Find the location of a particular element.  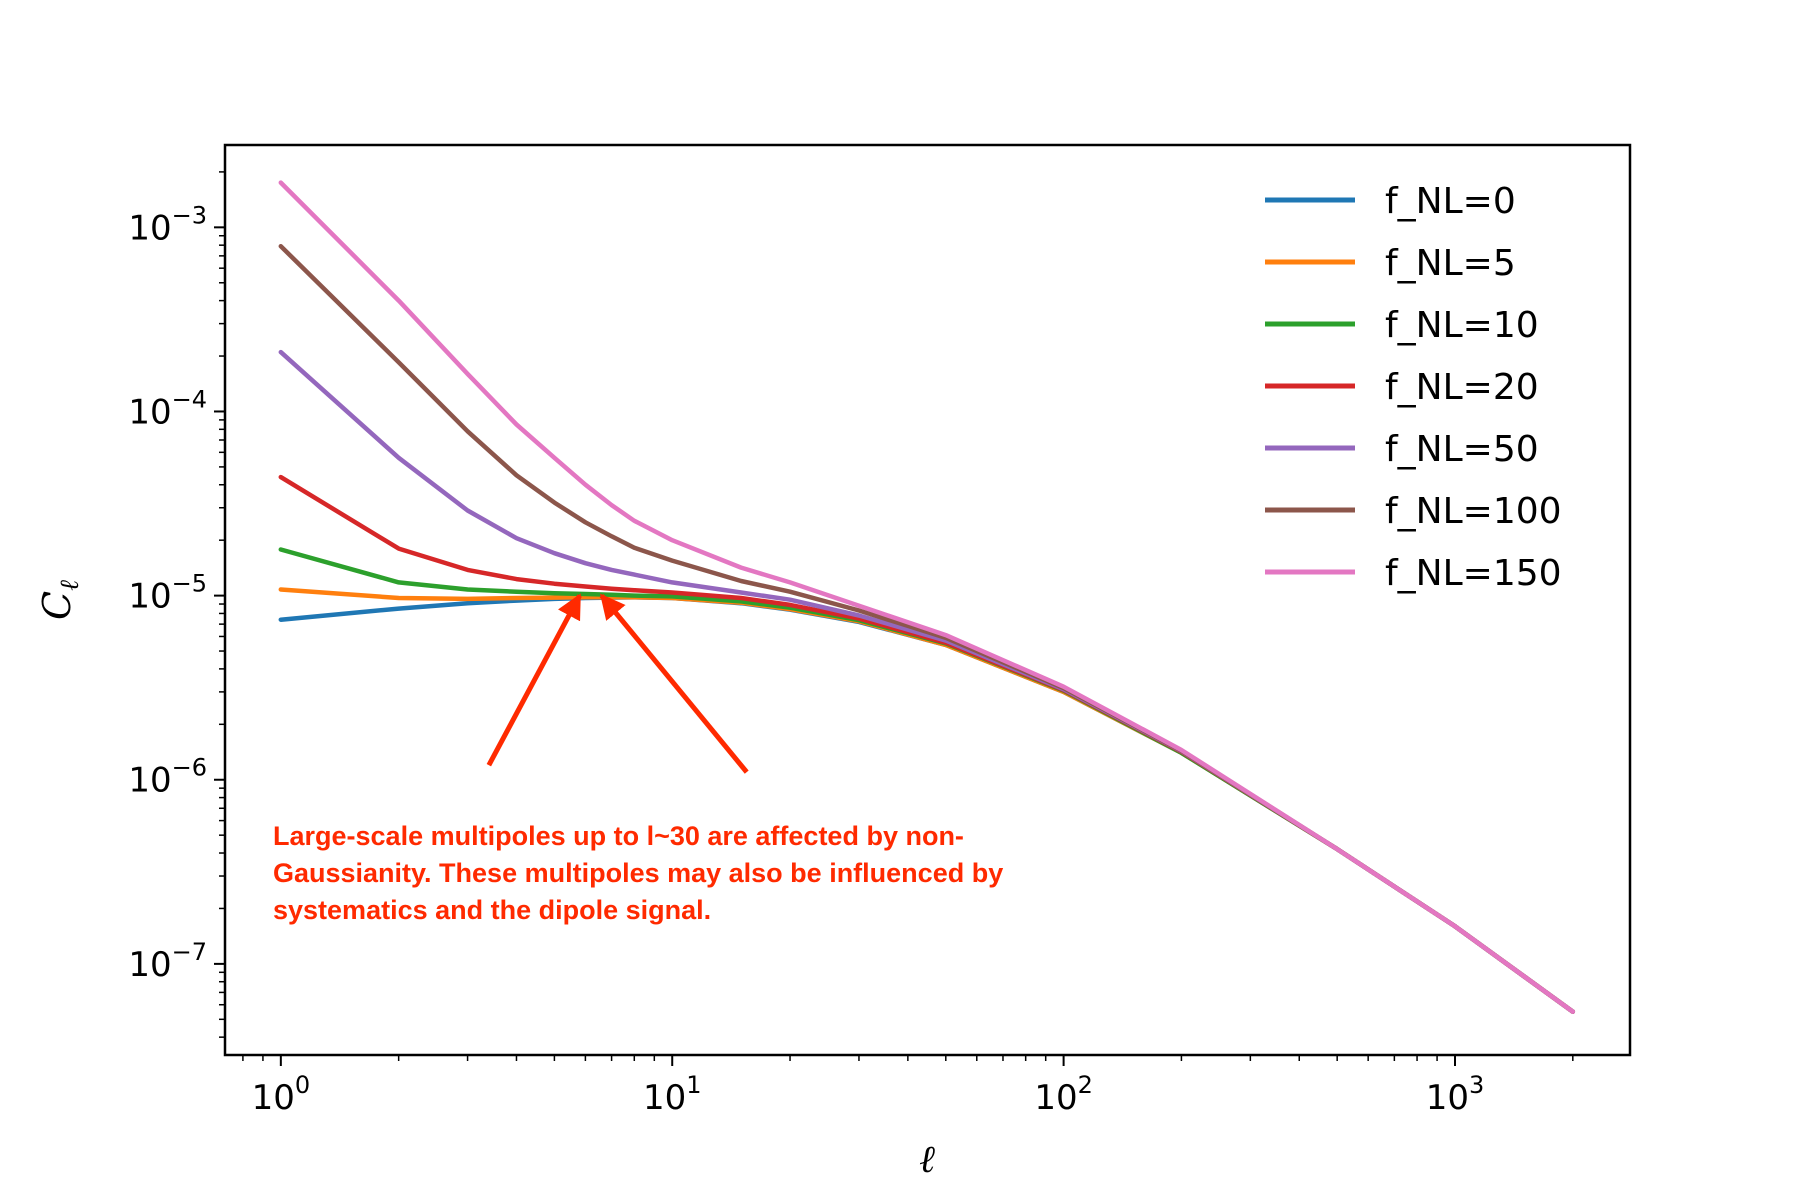

legend-label-6: f_NL=150 is located at coordinates (1473, 573).